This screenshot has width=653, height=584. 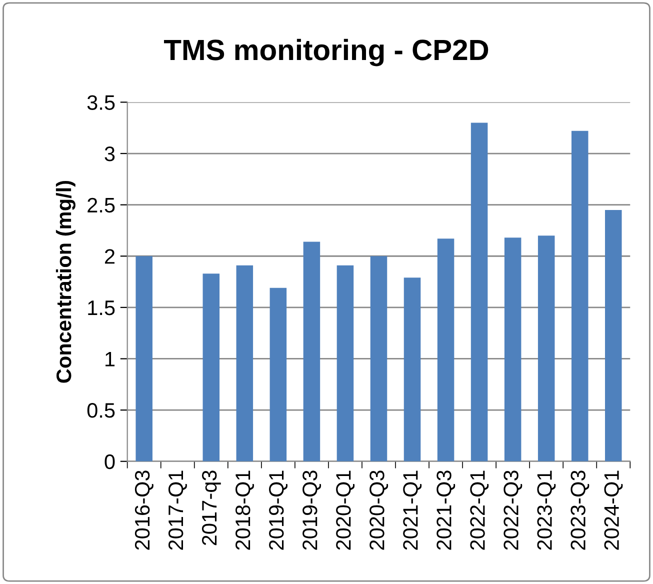 I want to click on x-tick-label: 2022-Q1, so click(x=479, y=510).